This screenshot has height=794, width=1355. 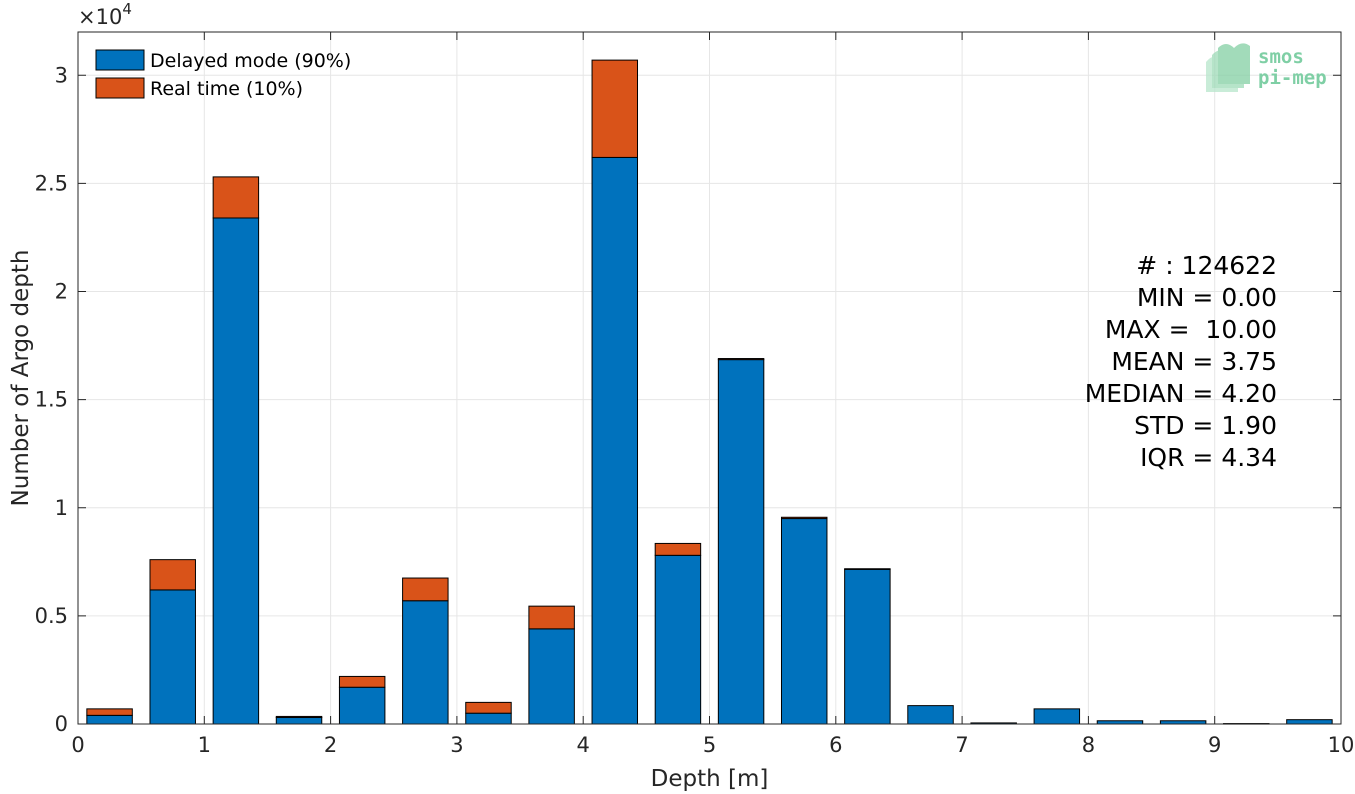 What do you see at coordinates (1205, 425) in the screenshot?
I see `stat-std: STD = 1.90` at bounding box center [1205, 425].